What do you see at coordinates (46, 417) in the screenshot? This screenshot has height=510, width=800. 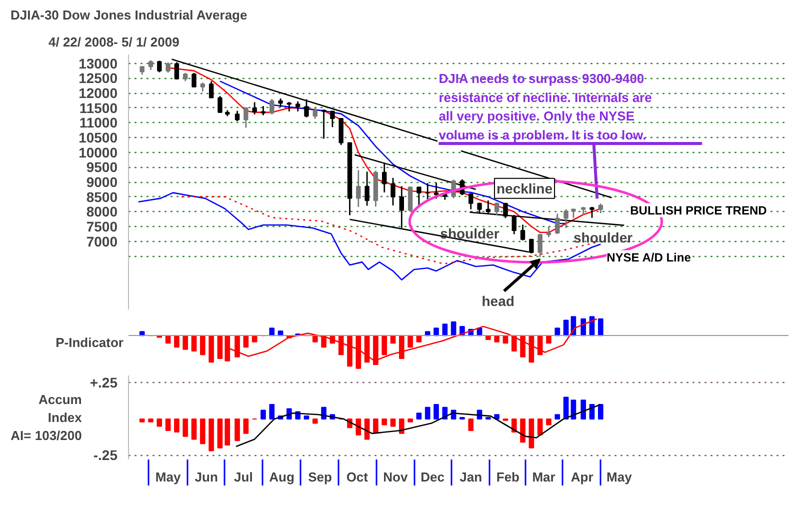 I see `y-axis-title: Accum Index AI= 103/200` at bounding box center [46, 417].